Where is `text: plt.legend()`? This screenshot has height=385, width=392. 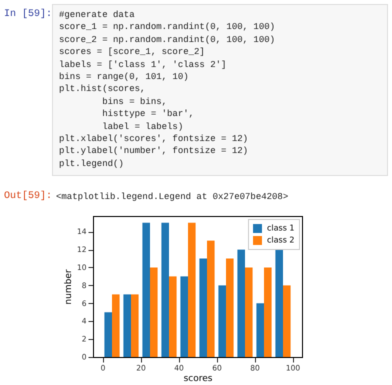
text: plt.legend() is located at coordinates (91, 163).